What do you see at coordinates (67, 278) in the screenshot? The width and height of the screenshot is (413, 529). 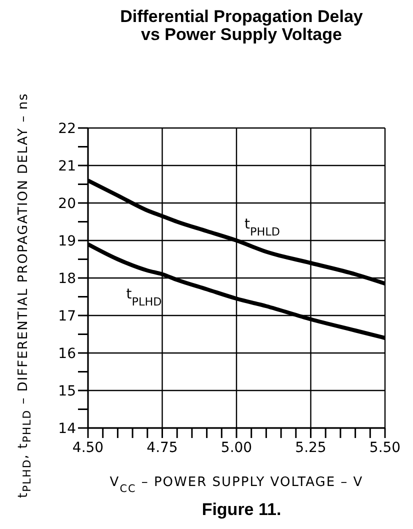 I see `y-tick-label: 18` at bounding box center [67, 278].